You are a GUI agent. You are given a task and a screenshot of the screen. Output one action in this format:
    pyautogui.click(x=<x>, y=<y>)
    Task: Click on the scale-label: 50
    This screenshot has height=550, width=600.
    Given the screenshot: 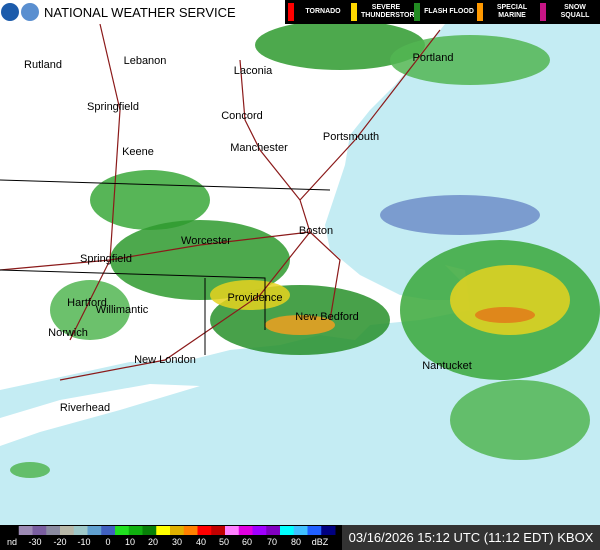 What is the action you would take?
    pyautogui.click(x=224, y=542)
    